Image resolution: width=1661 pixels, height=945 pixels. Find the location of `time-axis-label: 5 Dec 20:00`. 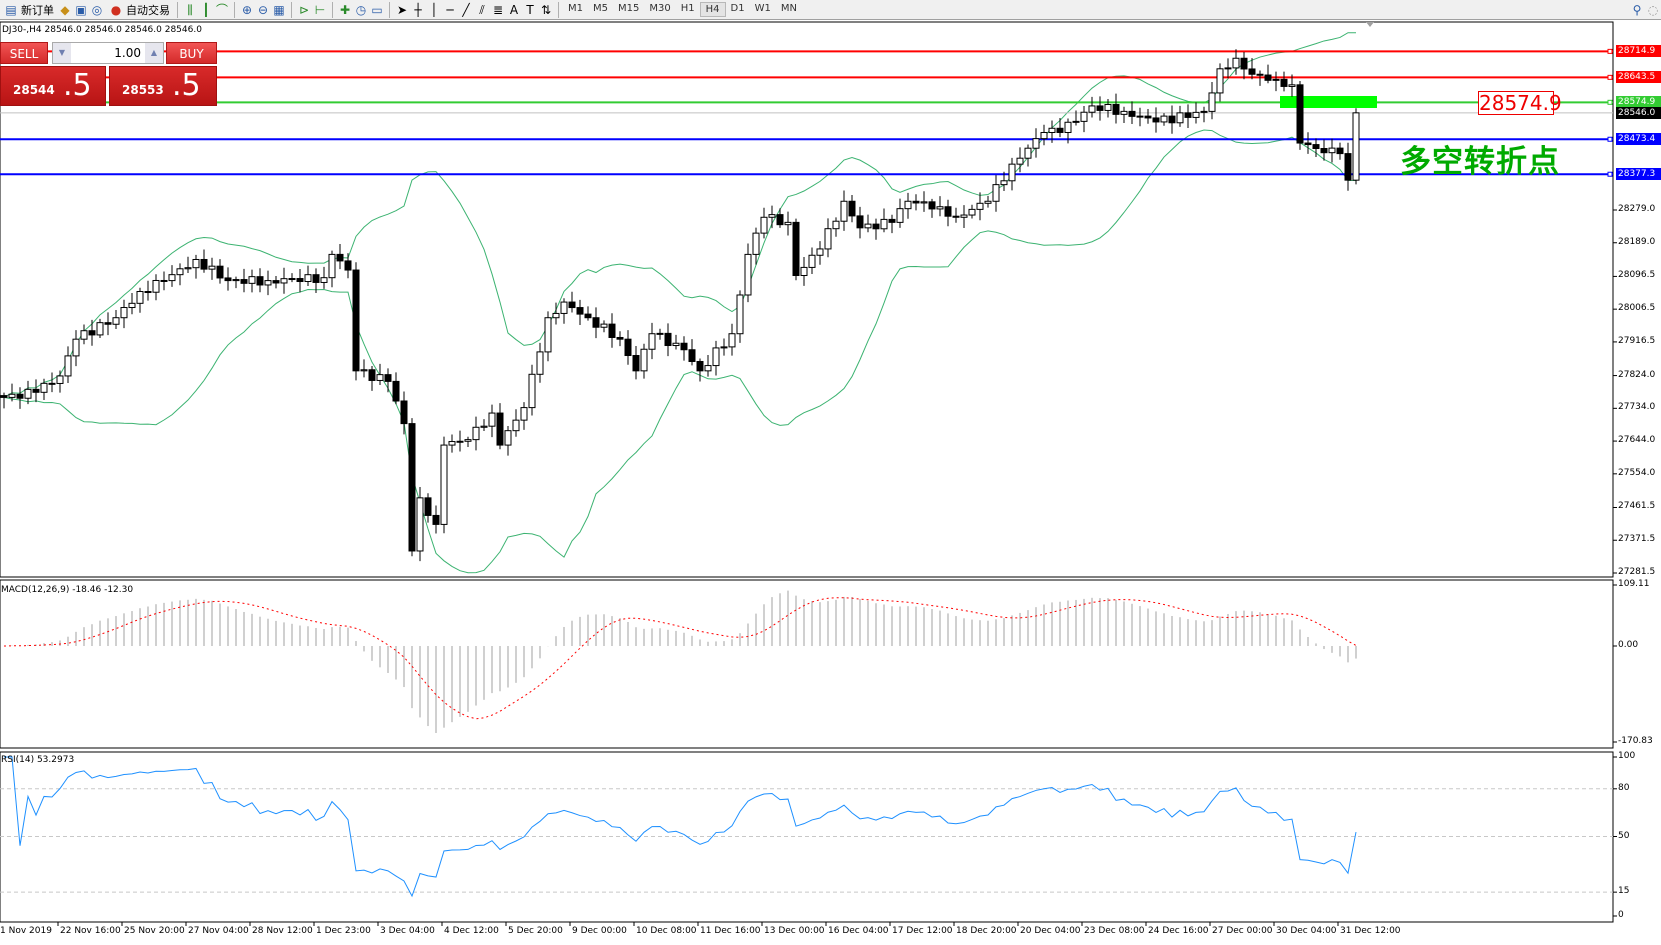

time-axis-label: 5 Dec 20:00 is located at coordinates (535, 931).